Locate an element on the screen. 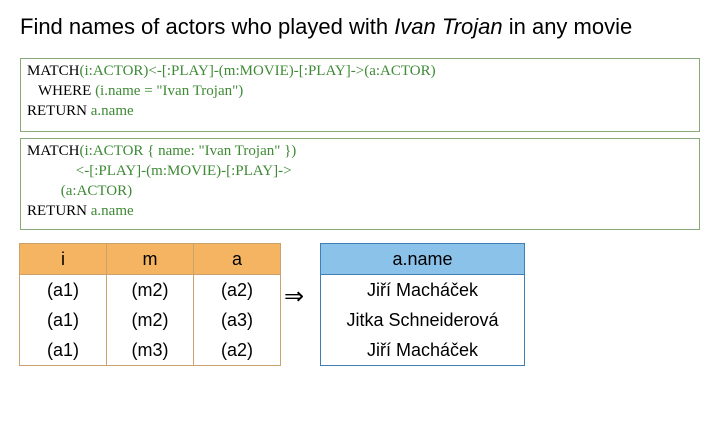 Image resolution: width=722 pixels, height=444 pixels. column-header-i: i is located at coordinates (63, 259).